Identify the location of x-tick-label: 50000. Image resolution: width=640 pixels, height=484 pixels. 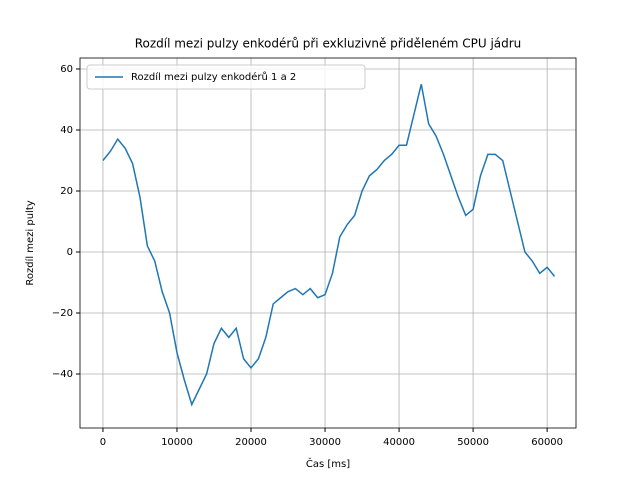
(473, 442).